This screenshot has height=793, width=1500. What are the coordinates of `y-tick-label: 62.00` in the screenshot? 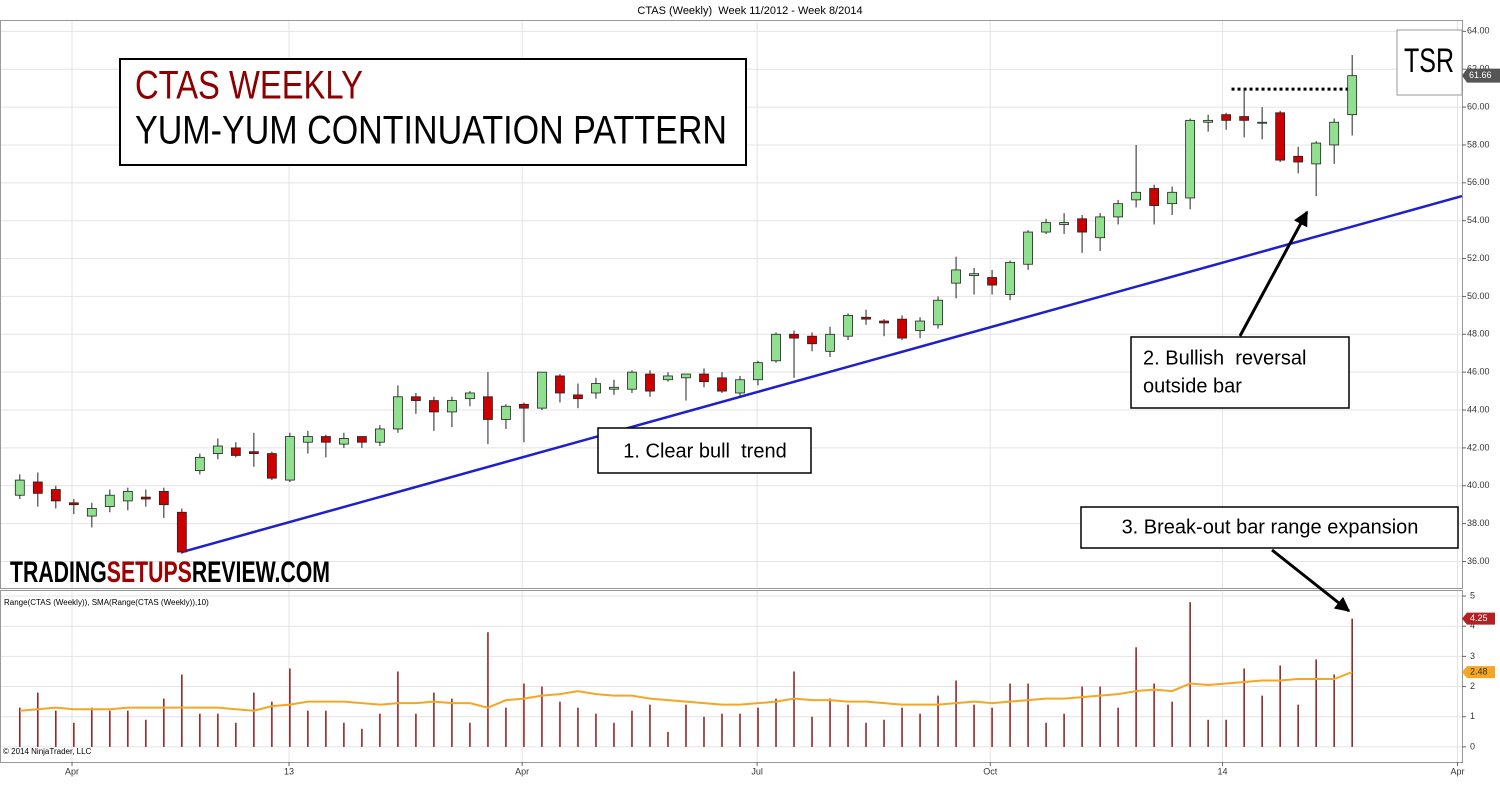 It's located at (1478, 69).